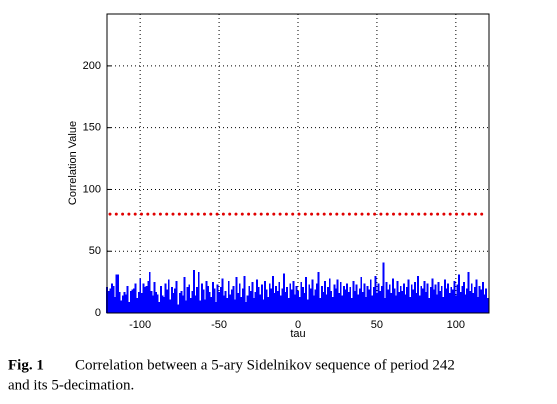  I want to click on x-tick-label: 50, so click(377, 325).